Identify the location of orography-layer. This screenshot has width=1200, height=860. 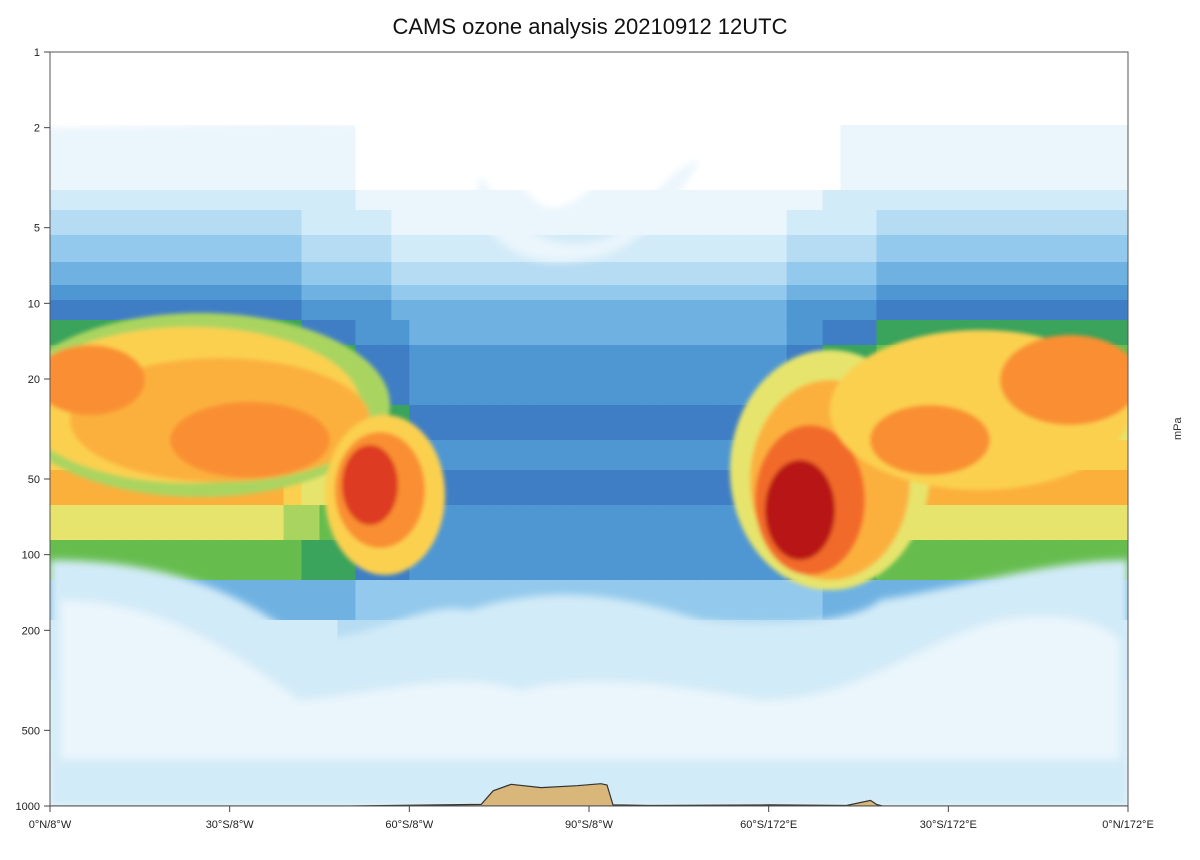
(589, 794).